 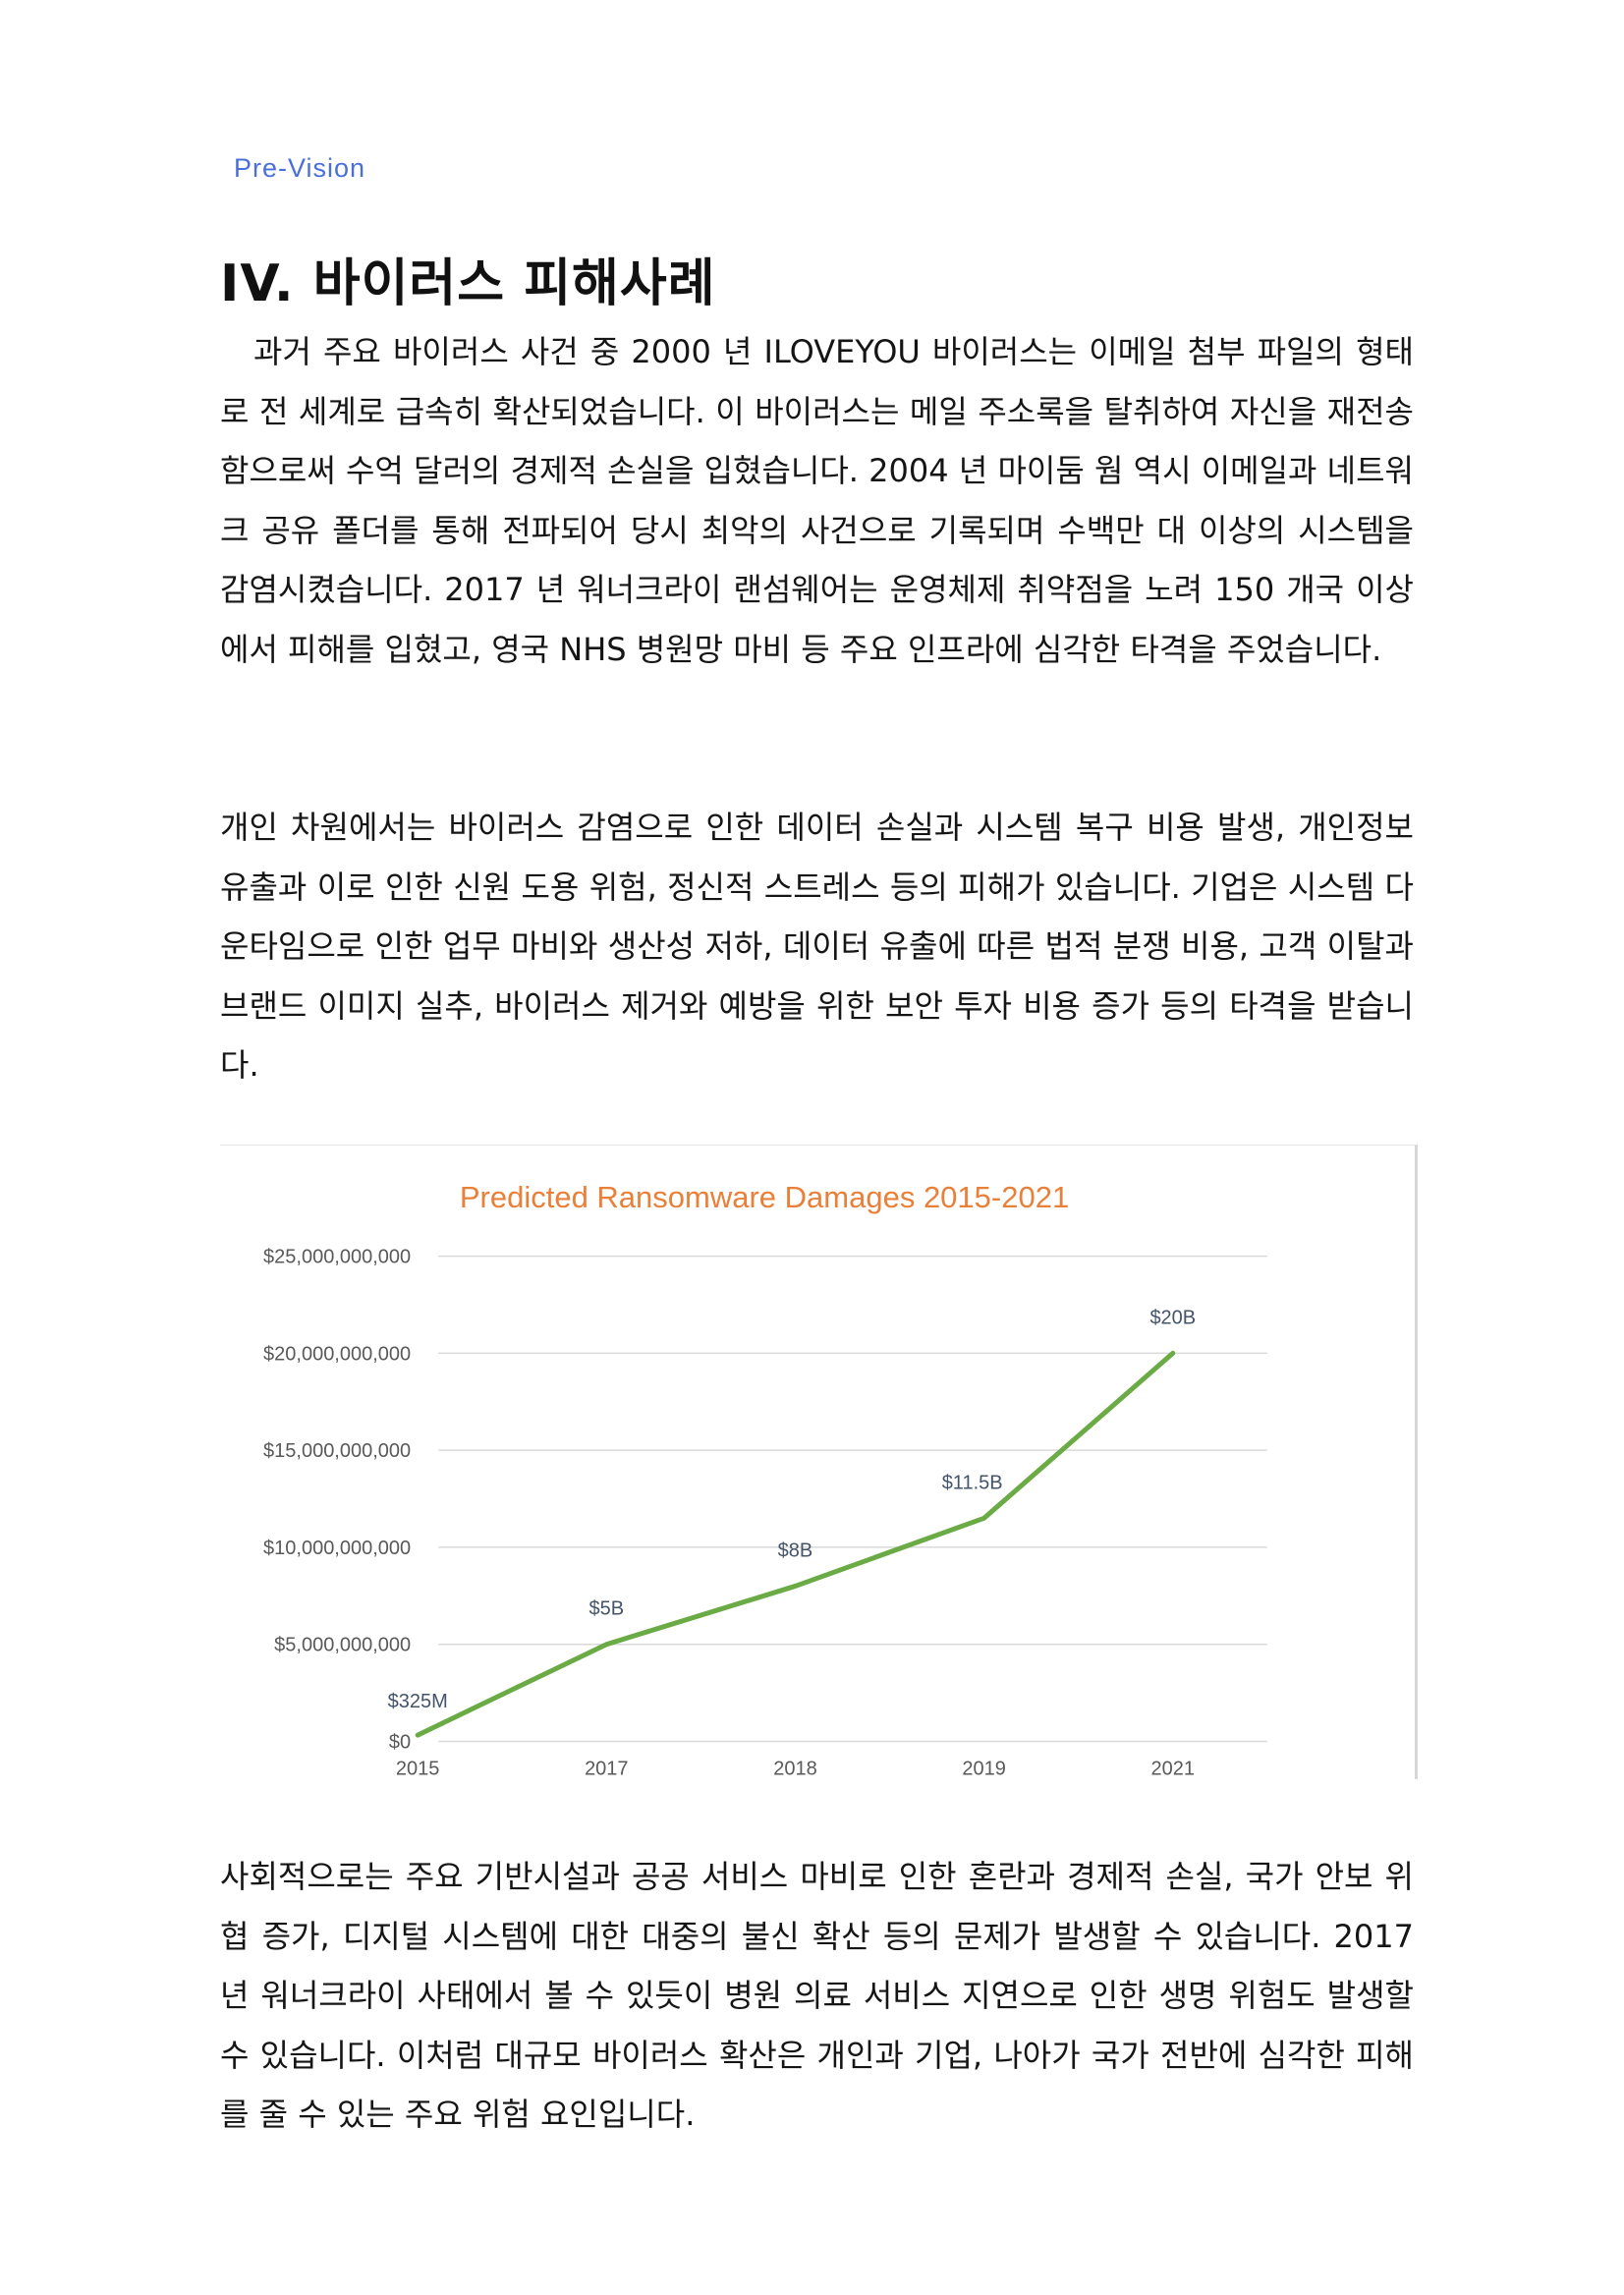 I want to click on section-title: IV. 바이러스 피해사례, so click(x=468, y=283).